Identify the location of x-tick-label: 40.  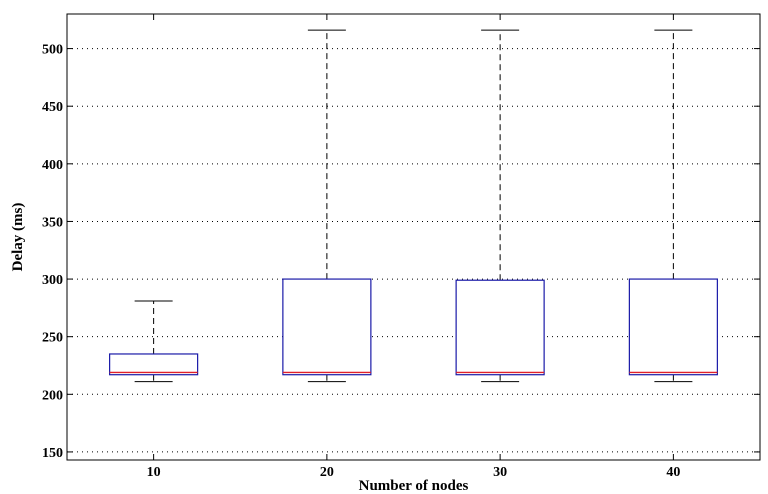
(673, 472).